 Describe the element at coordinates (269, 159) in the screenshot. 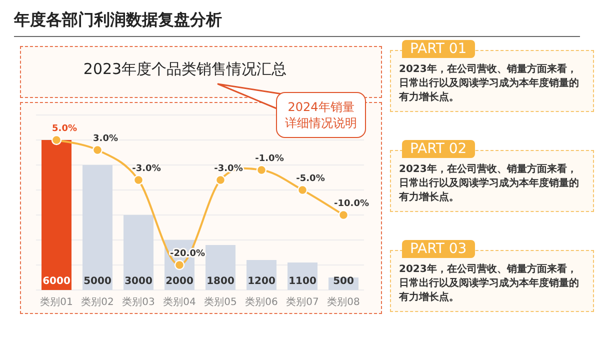

I see `data-label: -1.0%` at that location.